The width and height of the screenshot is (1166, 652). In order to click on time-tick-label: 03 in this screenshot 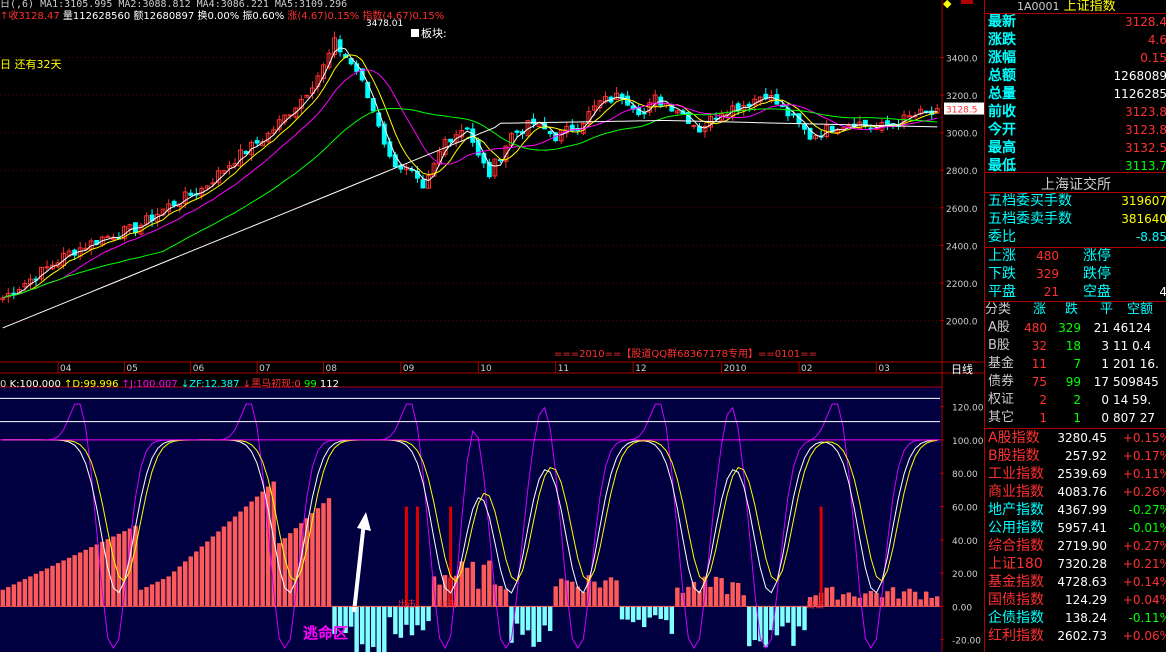, I will do `click(883, 369)`.